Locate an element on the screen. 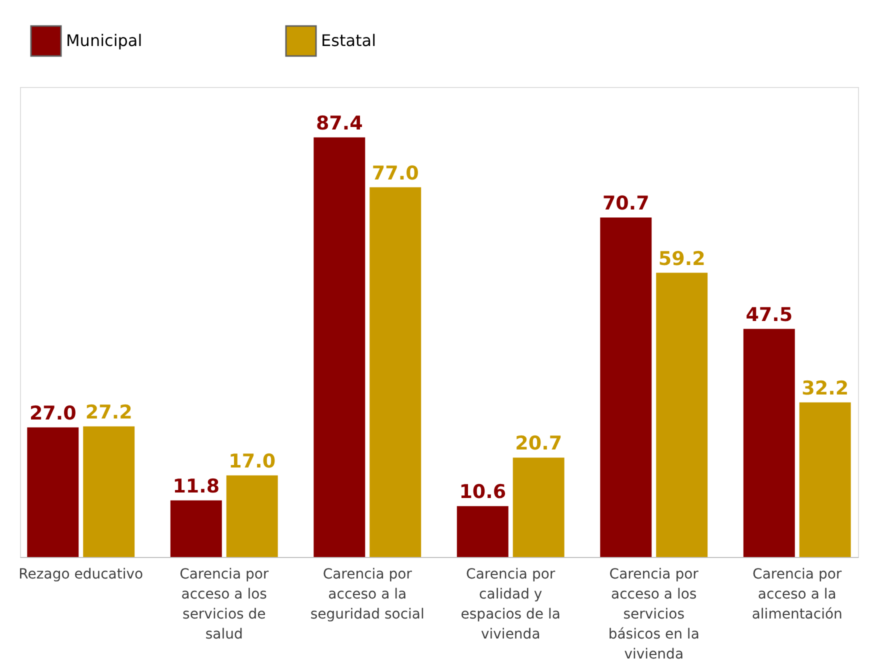  x-tick-label: Carencia por acceso a la alimentación is located at coordinates (797, 594).